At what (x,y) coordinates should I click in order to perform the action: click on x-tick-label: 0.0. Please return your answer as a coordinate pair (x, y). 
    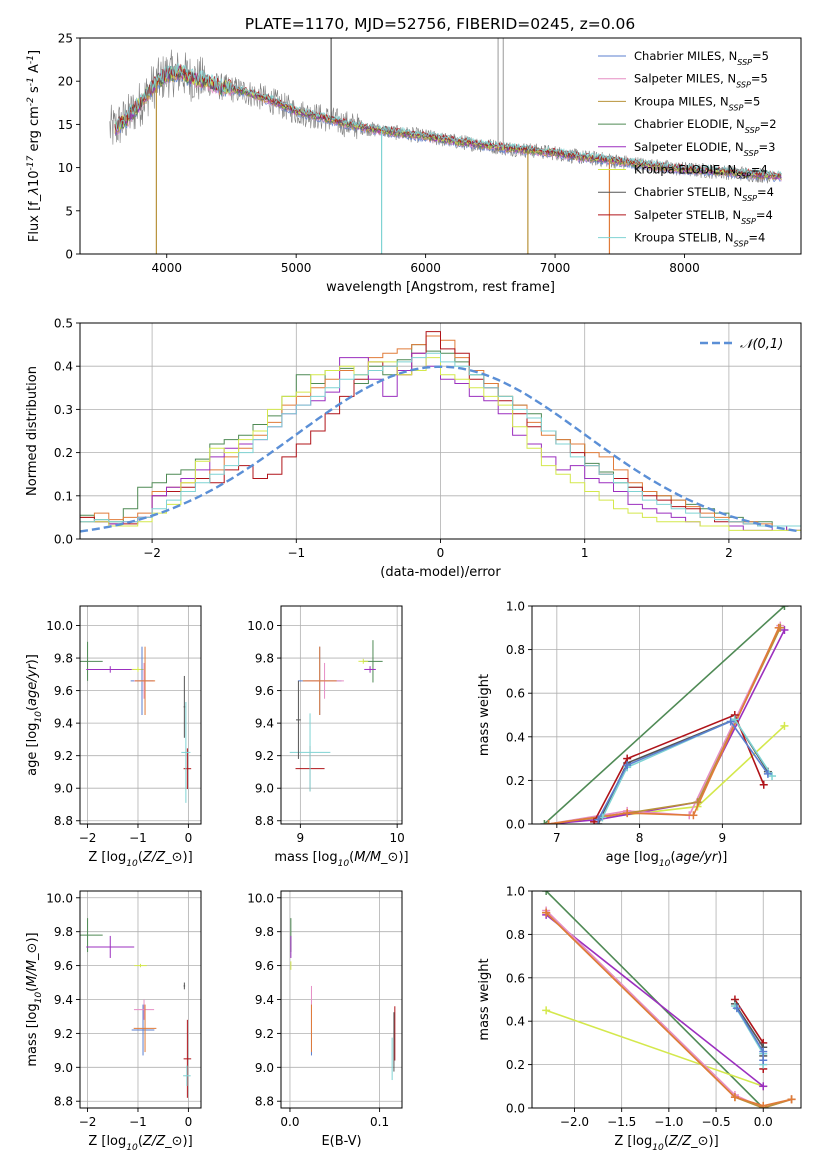
    Looking at the image, I should click on (289, 1122).